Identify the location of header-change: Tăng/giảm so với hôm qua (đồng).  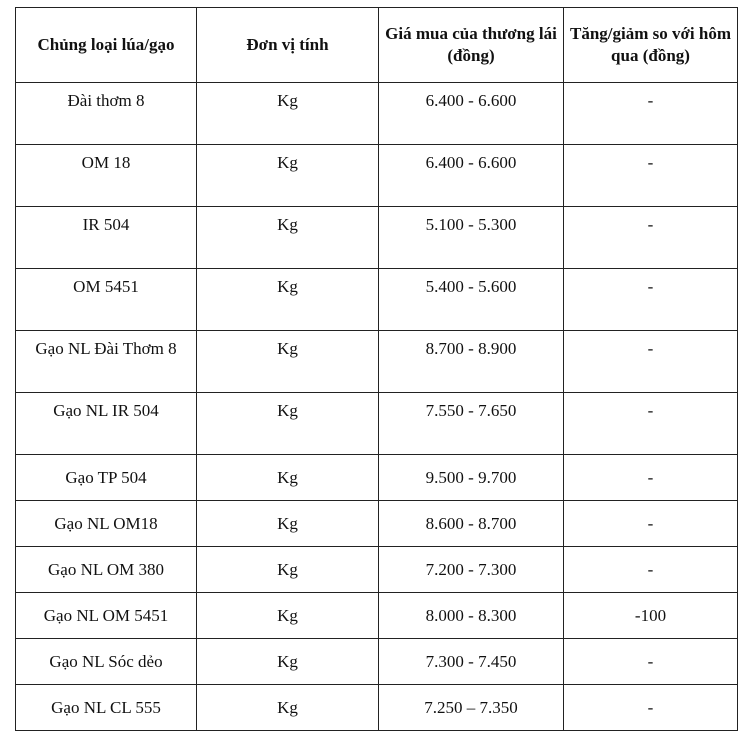
(650, 45).